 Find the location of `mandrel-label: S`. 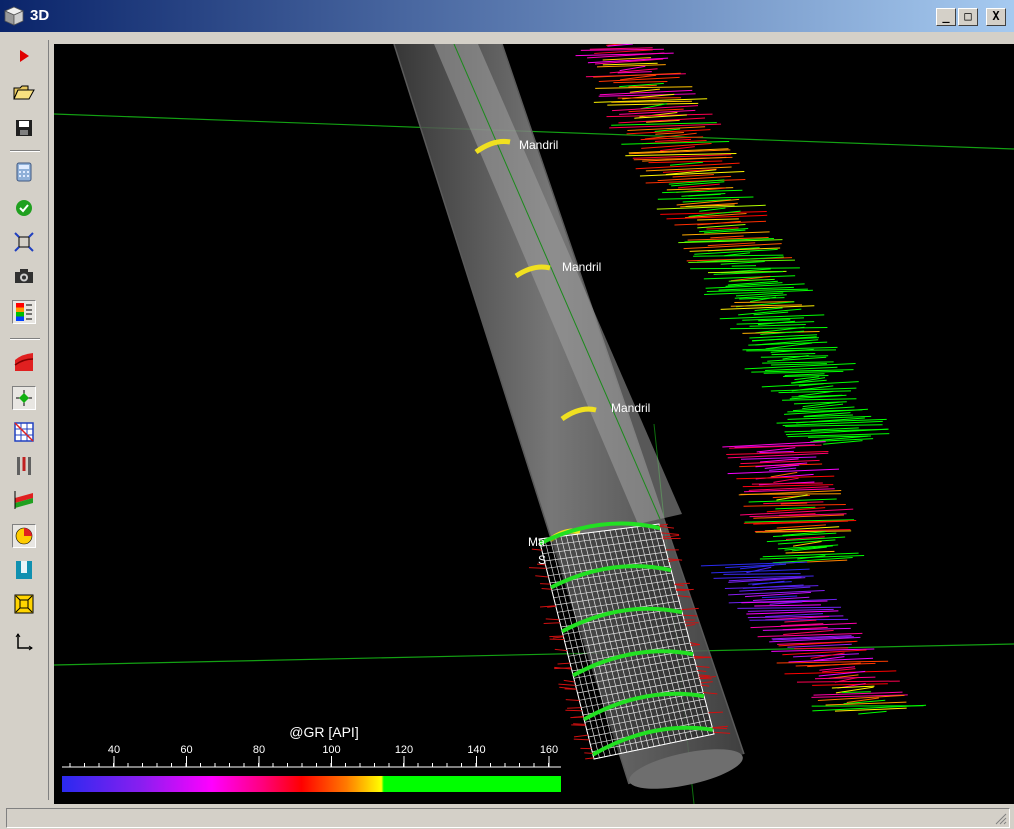

mandrel-label: S is located at coordinates (542, 560).